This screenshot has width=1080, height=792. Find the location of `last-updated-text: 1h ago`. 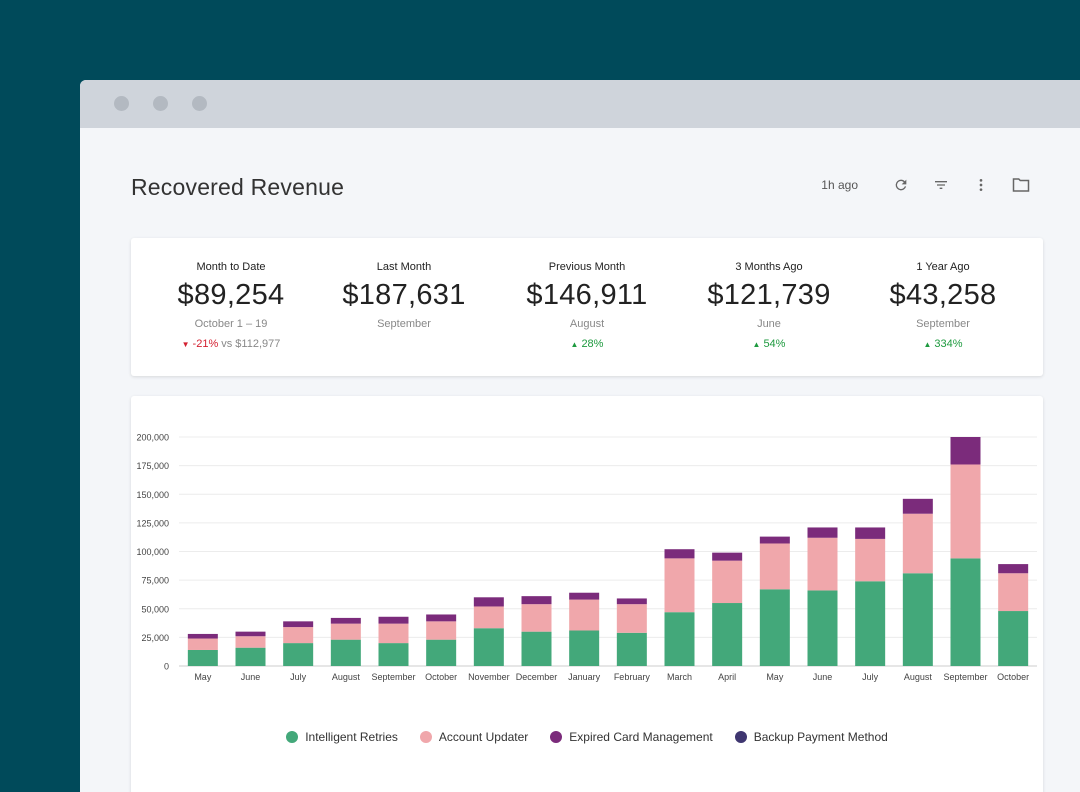

last-updated-text: 1h ago is located at coordinates (839, 185).